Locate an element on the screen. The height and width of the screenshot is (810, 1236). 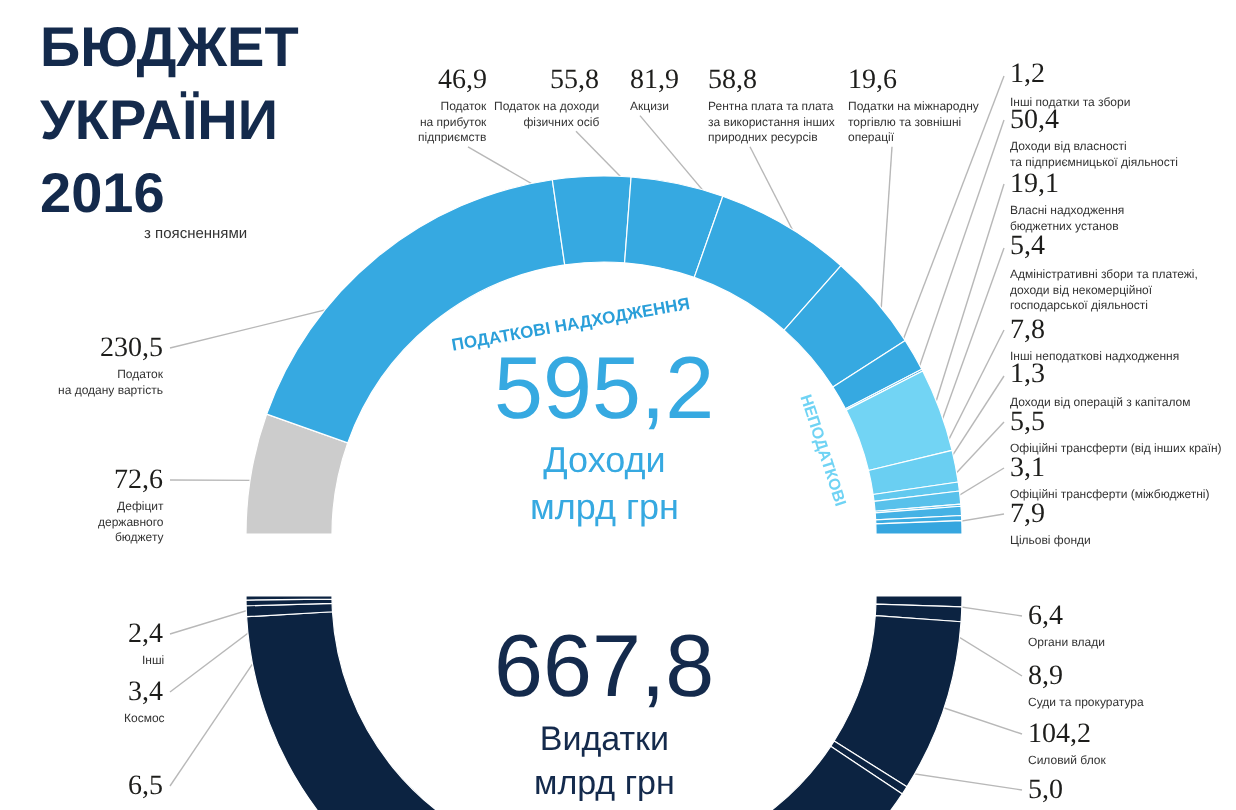
data-label: 6,5 is located at coordinates (145, 787).